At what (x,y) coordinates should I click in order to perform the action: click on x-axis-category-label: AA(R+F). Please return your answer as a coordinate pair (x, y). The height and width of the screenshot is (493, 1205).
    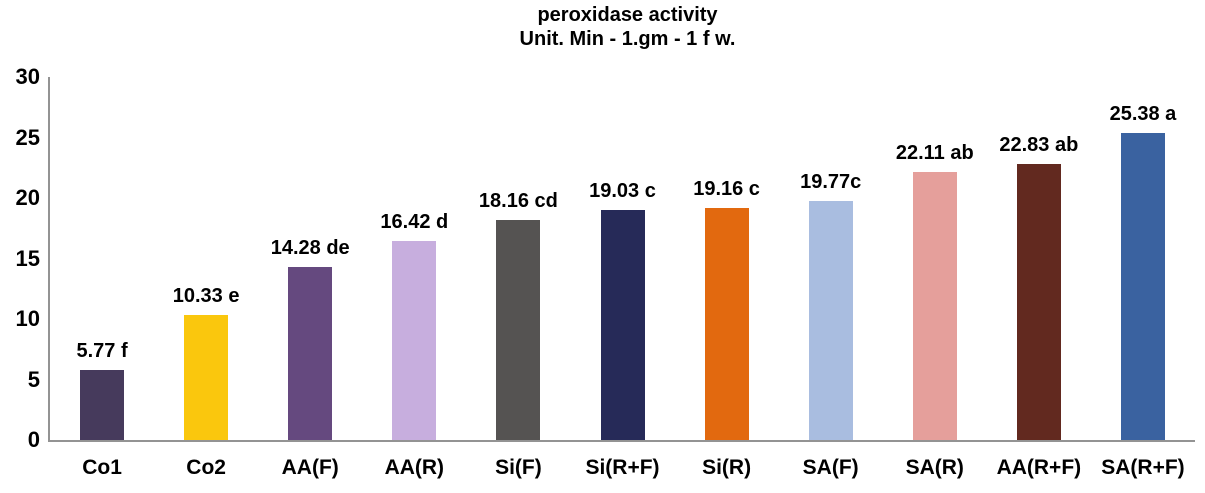
    Looking at the image, I should click on (1039, 467).